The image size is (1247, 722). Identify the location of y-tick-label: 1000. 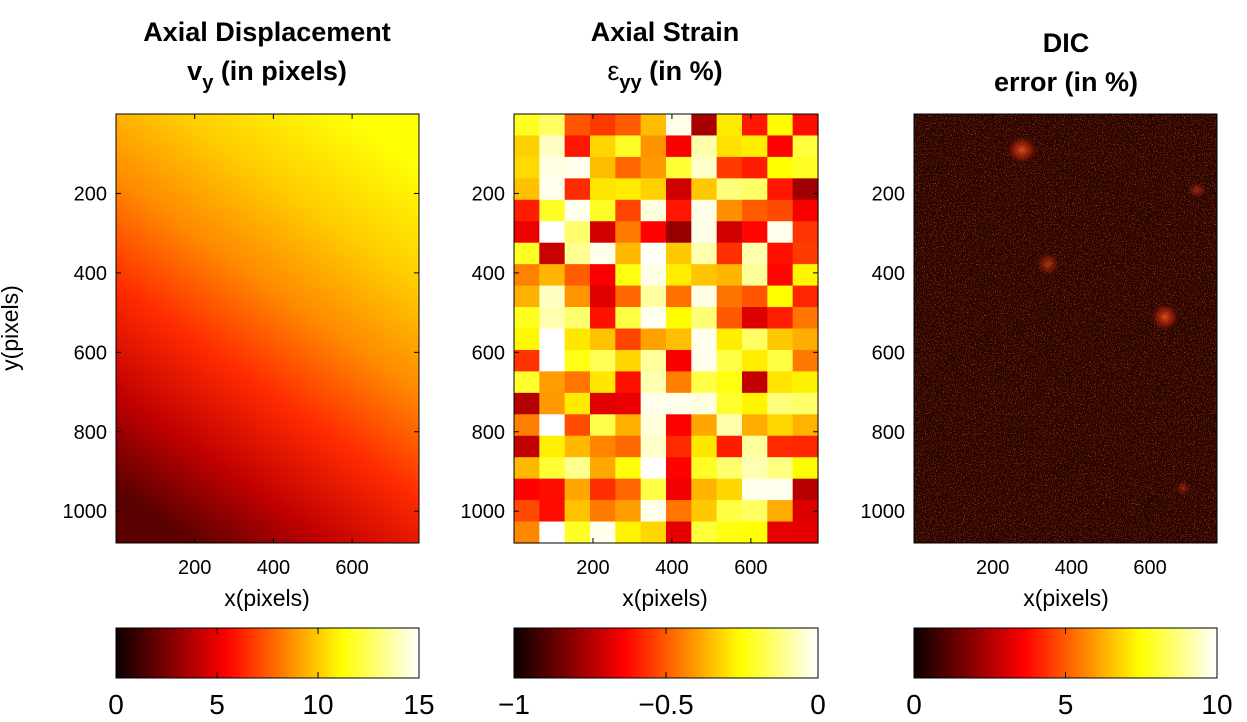
(85, 512).